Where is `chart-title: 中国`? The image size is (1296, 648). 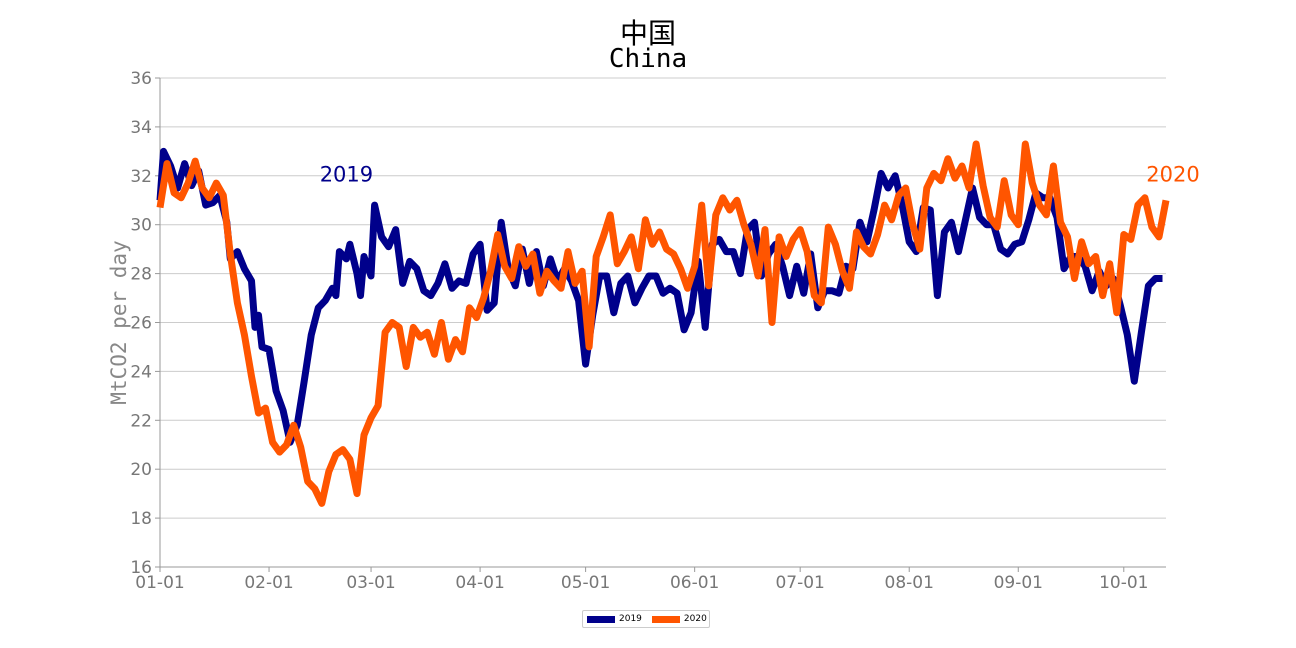 chart-title: 中国 is located at coordinates (647, 33).